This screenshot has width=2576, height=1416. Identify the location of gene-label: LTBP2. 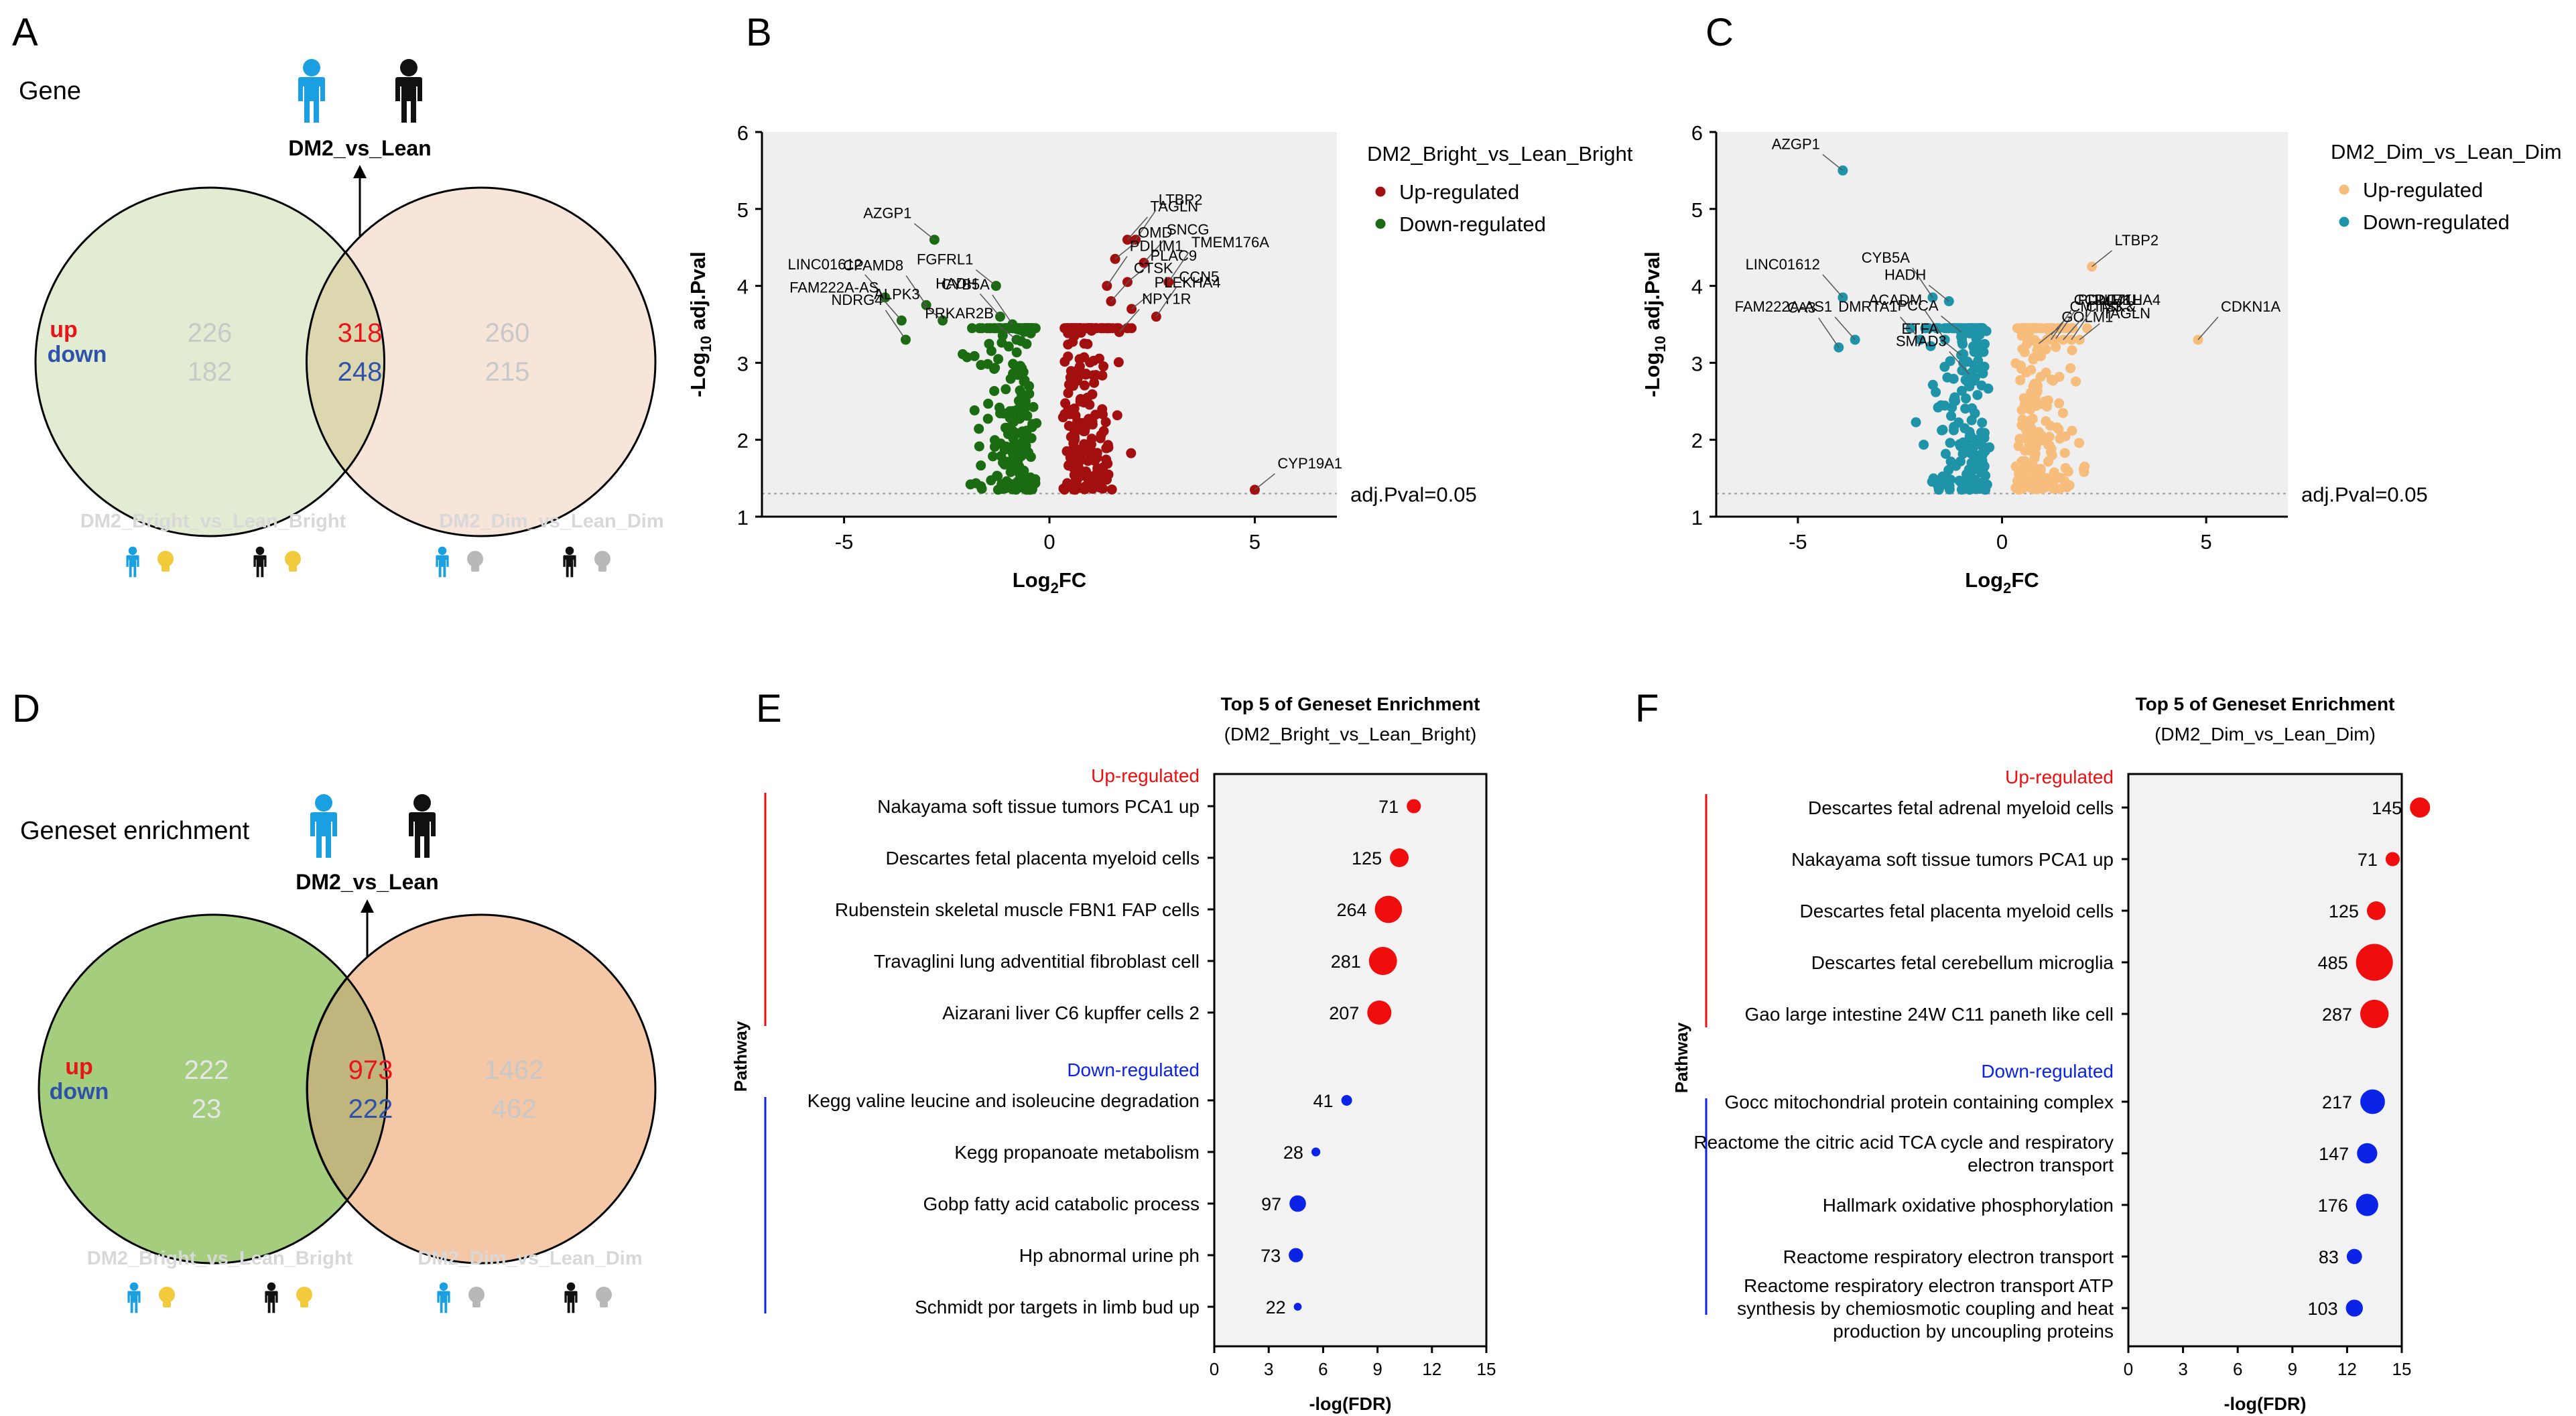
(1181, 200).